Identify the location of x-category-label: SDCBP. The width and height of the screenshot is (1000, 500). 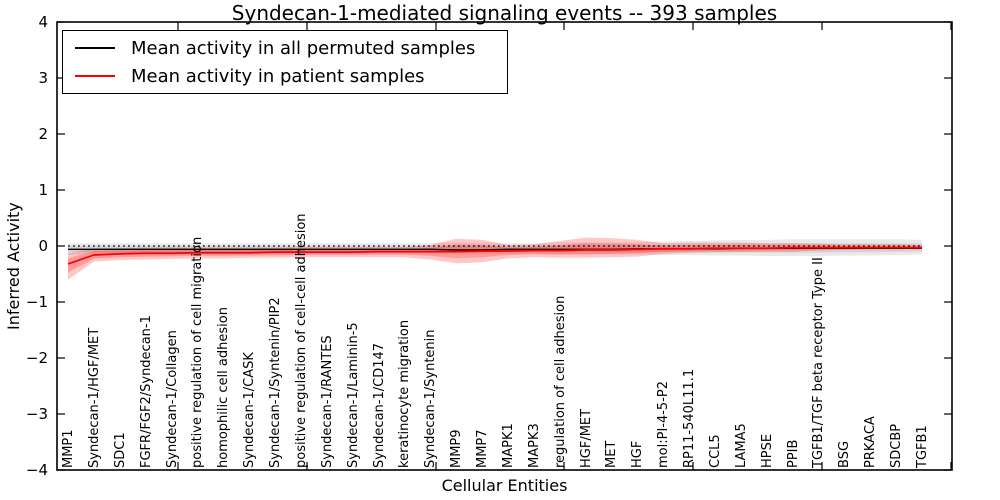
(897, 445).